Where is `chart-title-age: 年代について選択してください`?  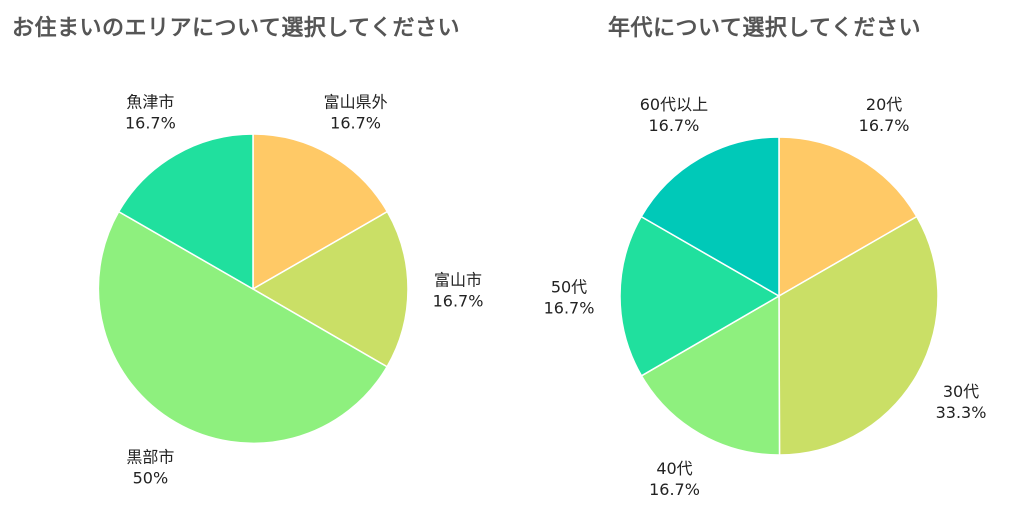 chart-title-age: 年代について選択してください is located at coordinates (765, 28).